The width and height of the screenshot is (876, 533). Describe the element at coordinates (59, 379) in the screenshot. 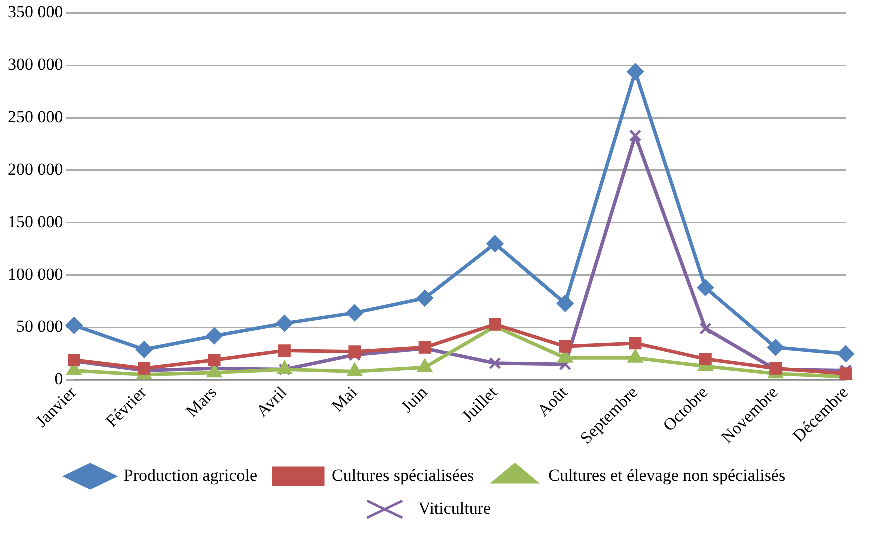

I see `y-tick-label: 0` at that location.